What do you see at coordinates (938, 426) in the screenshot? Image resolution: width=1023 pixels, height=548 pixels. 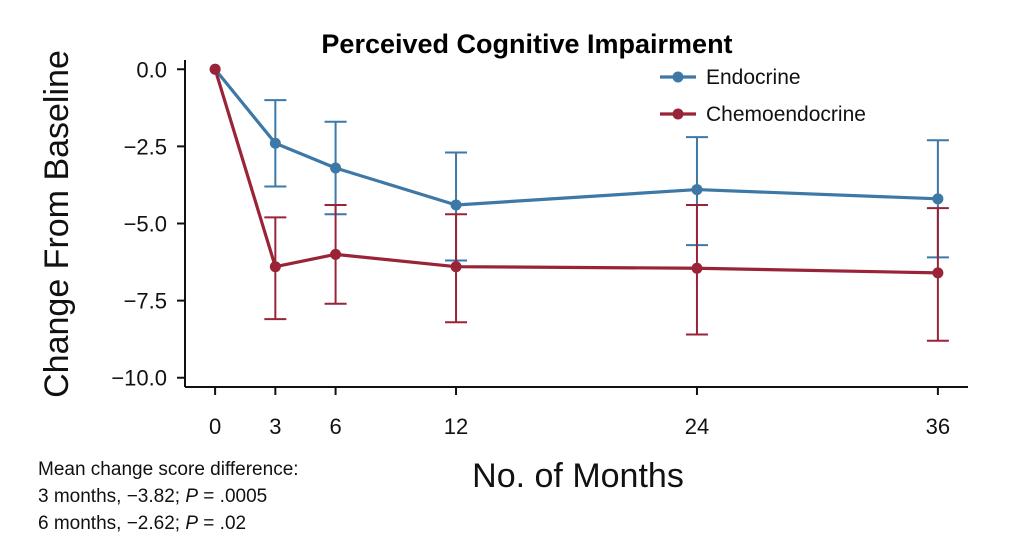 I see `x-tick-label: 36` at bounding box center [938, 426].